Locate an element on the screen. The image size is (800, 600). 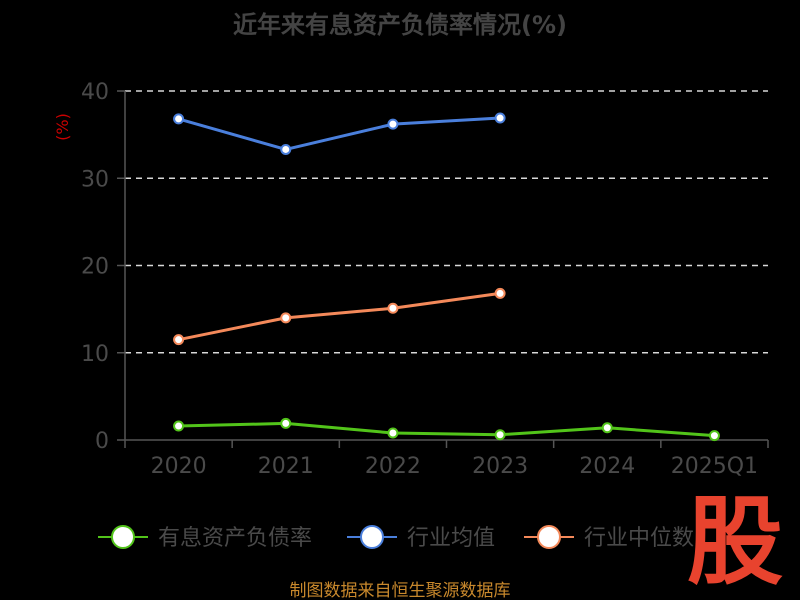
y-tick-label-20: 20 is located at coordinates (95, 267).